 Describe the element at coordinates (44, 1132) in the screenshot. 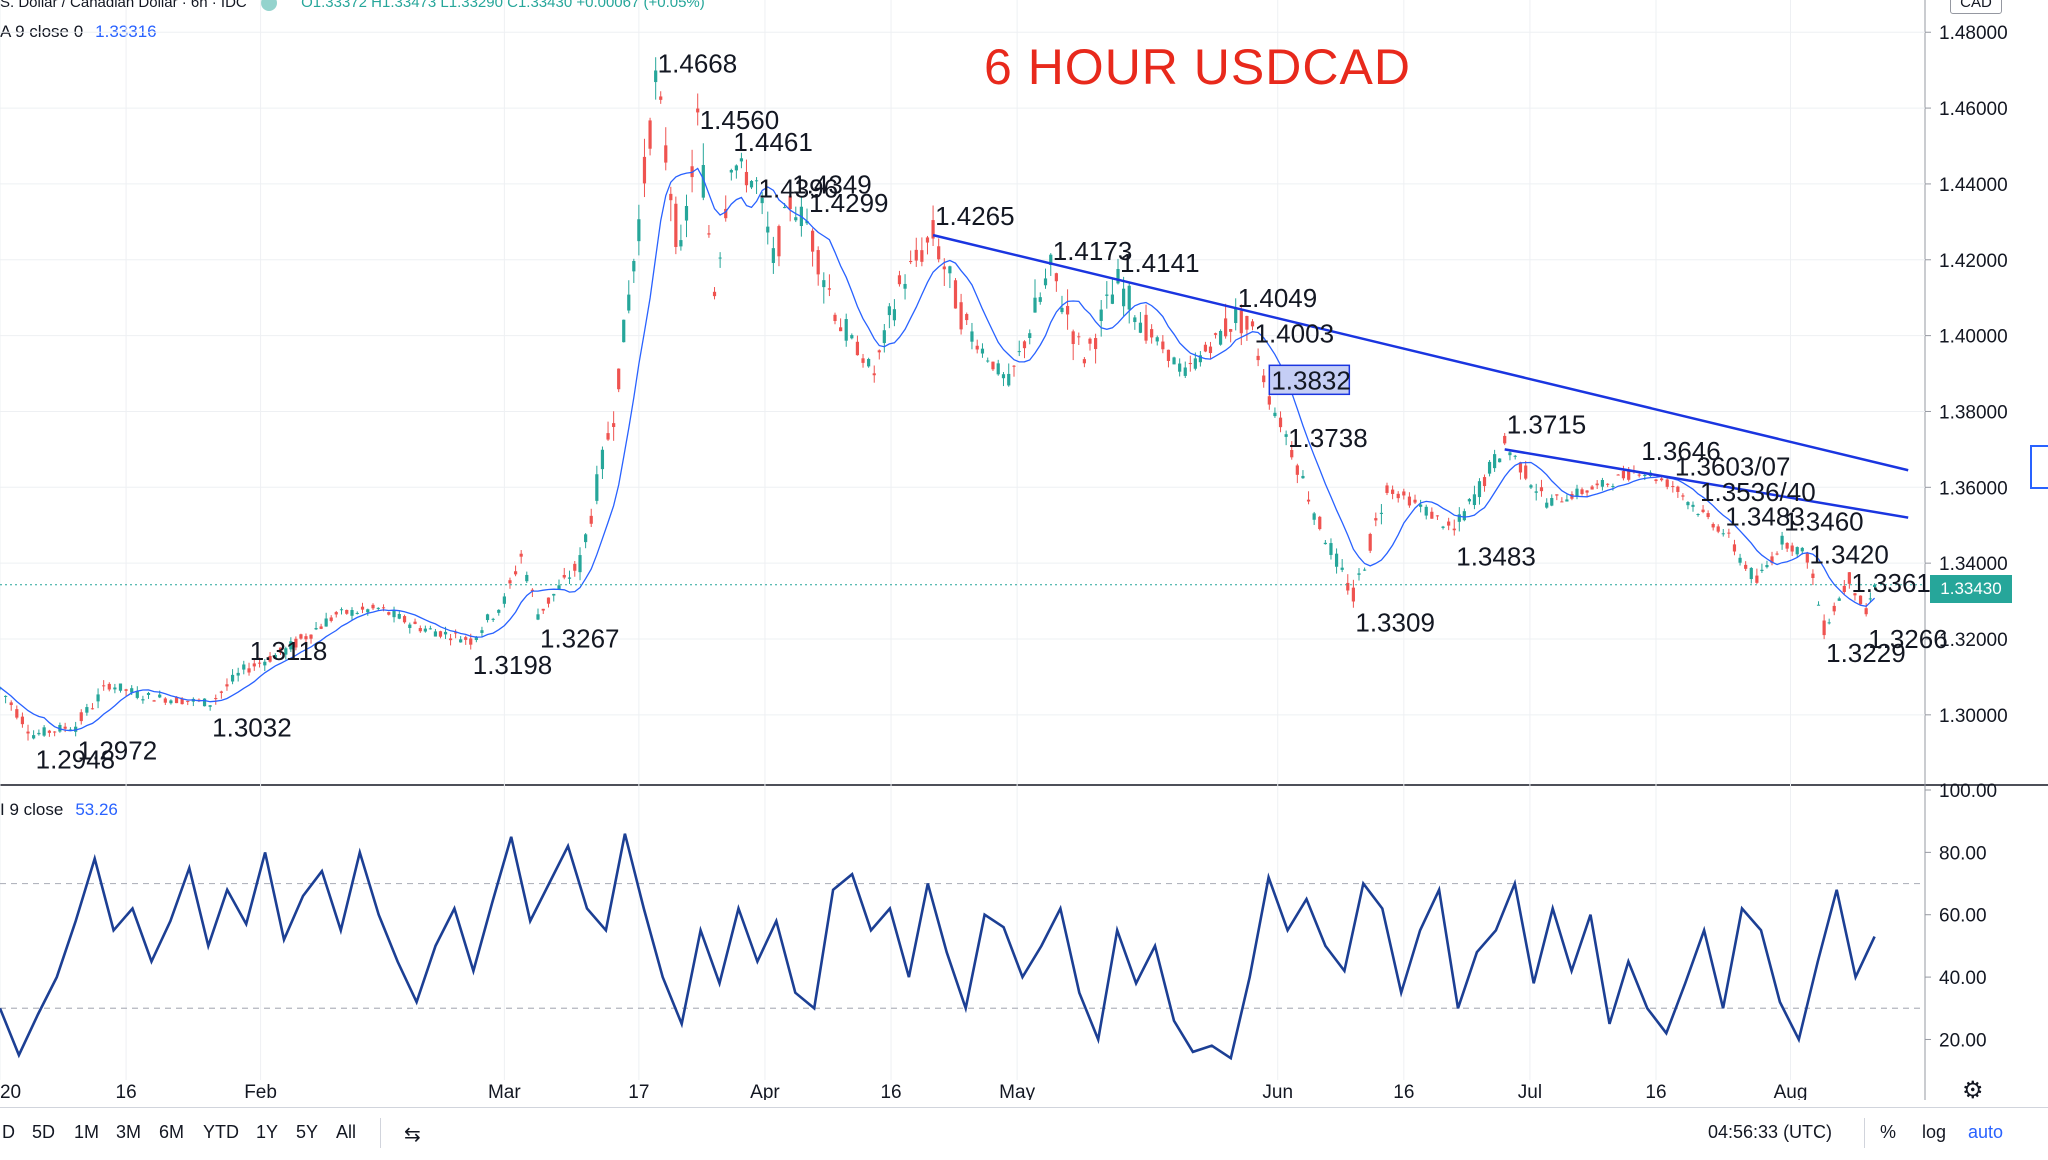

I see `range-button-5d: 5D` at that location.